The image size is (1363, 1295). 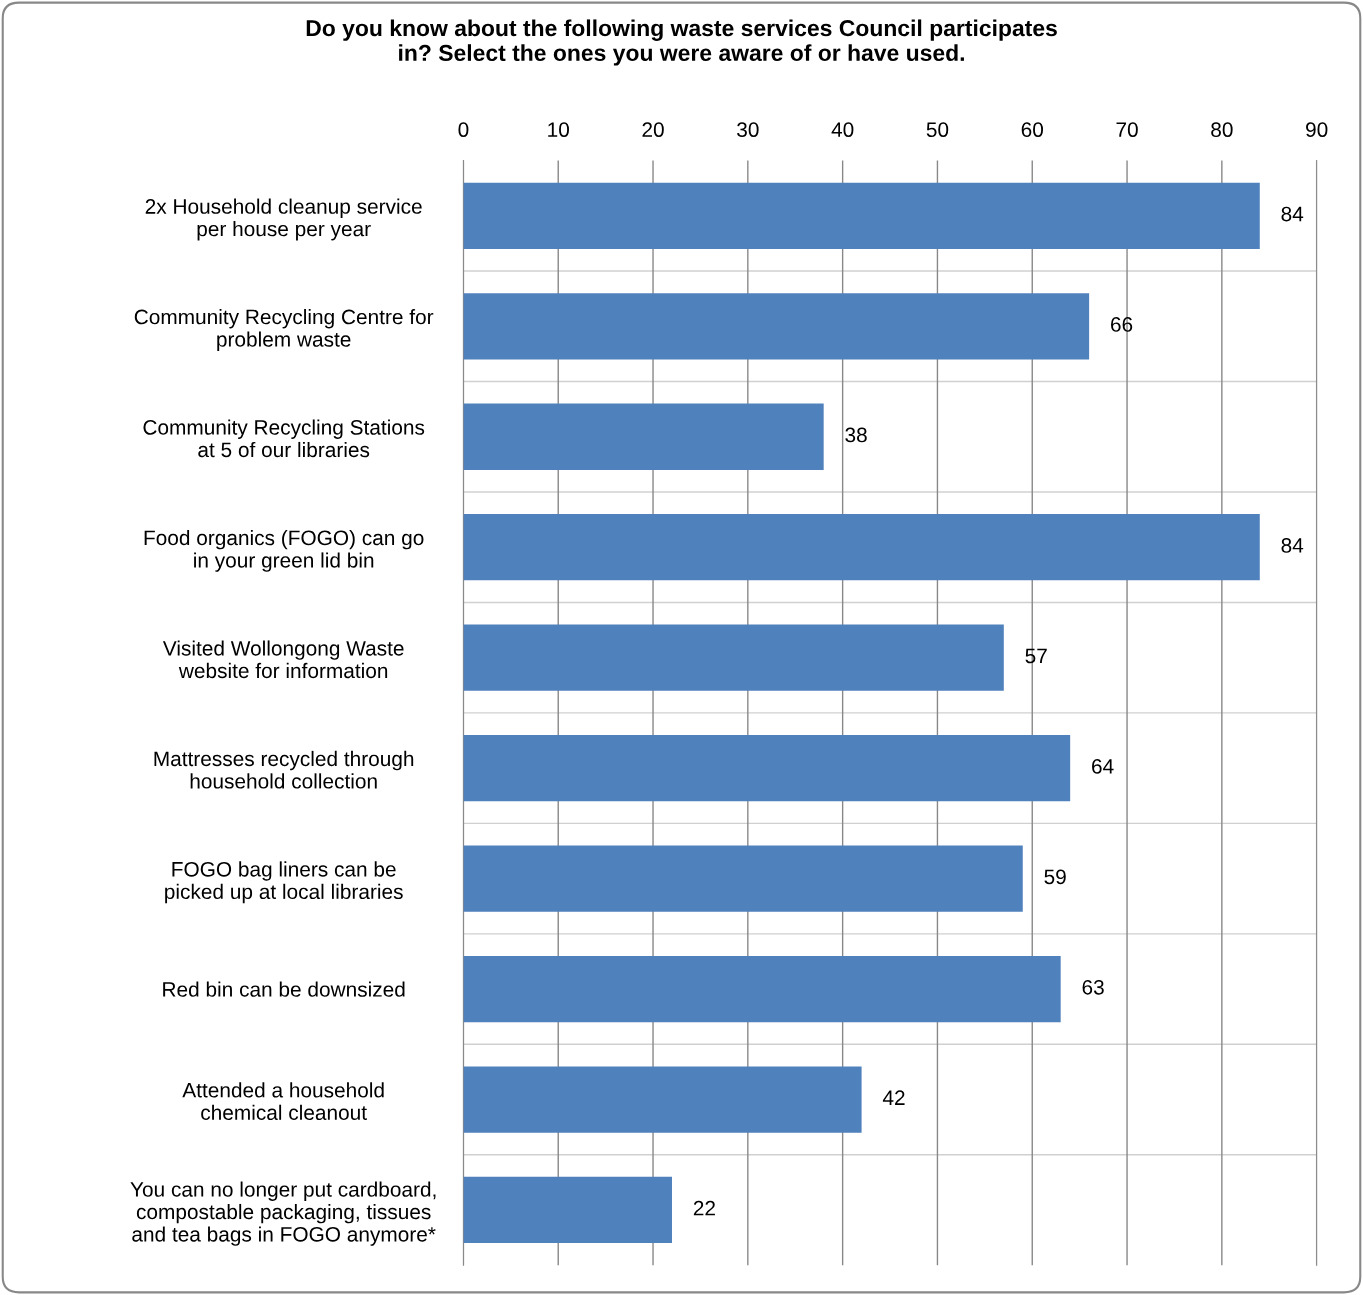 What do you see at coordinates (1317, 130) in the screenshot?
I see `x-tick-label: 90` at bounding box center [1317, 130].